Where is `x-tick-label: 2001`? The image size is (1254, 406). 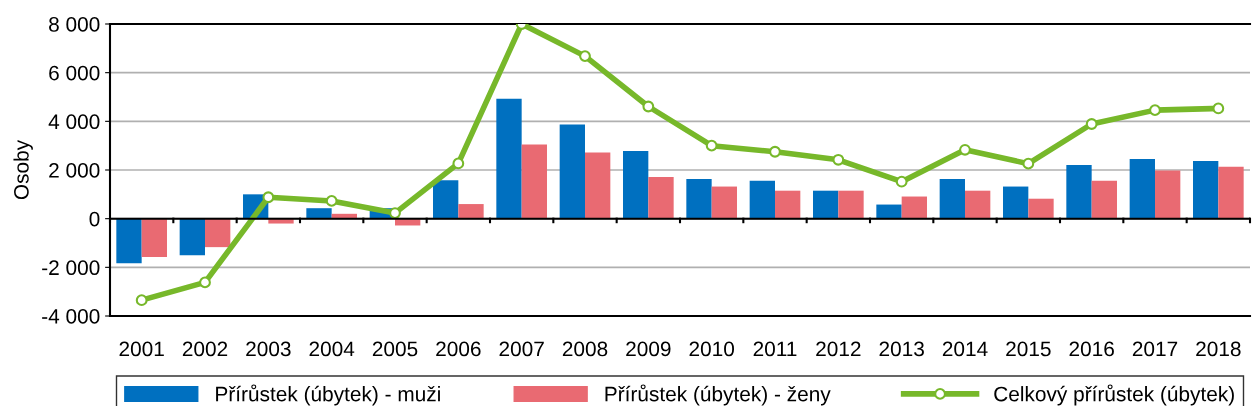 x-tick-label: 2001 is located at coordinates (141, 349).